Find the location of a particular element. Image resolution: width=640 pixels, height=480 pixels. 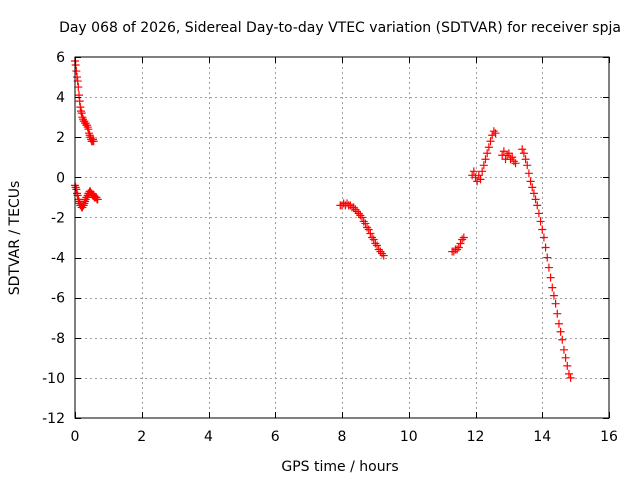

y-axis-label: SDTVAR / TECUs is located at coordinates (15, 238).